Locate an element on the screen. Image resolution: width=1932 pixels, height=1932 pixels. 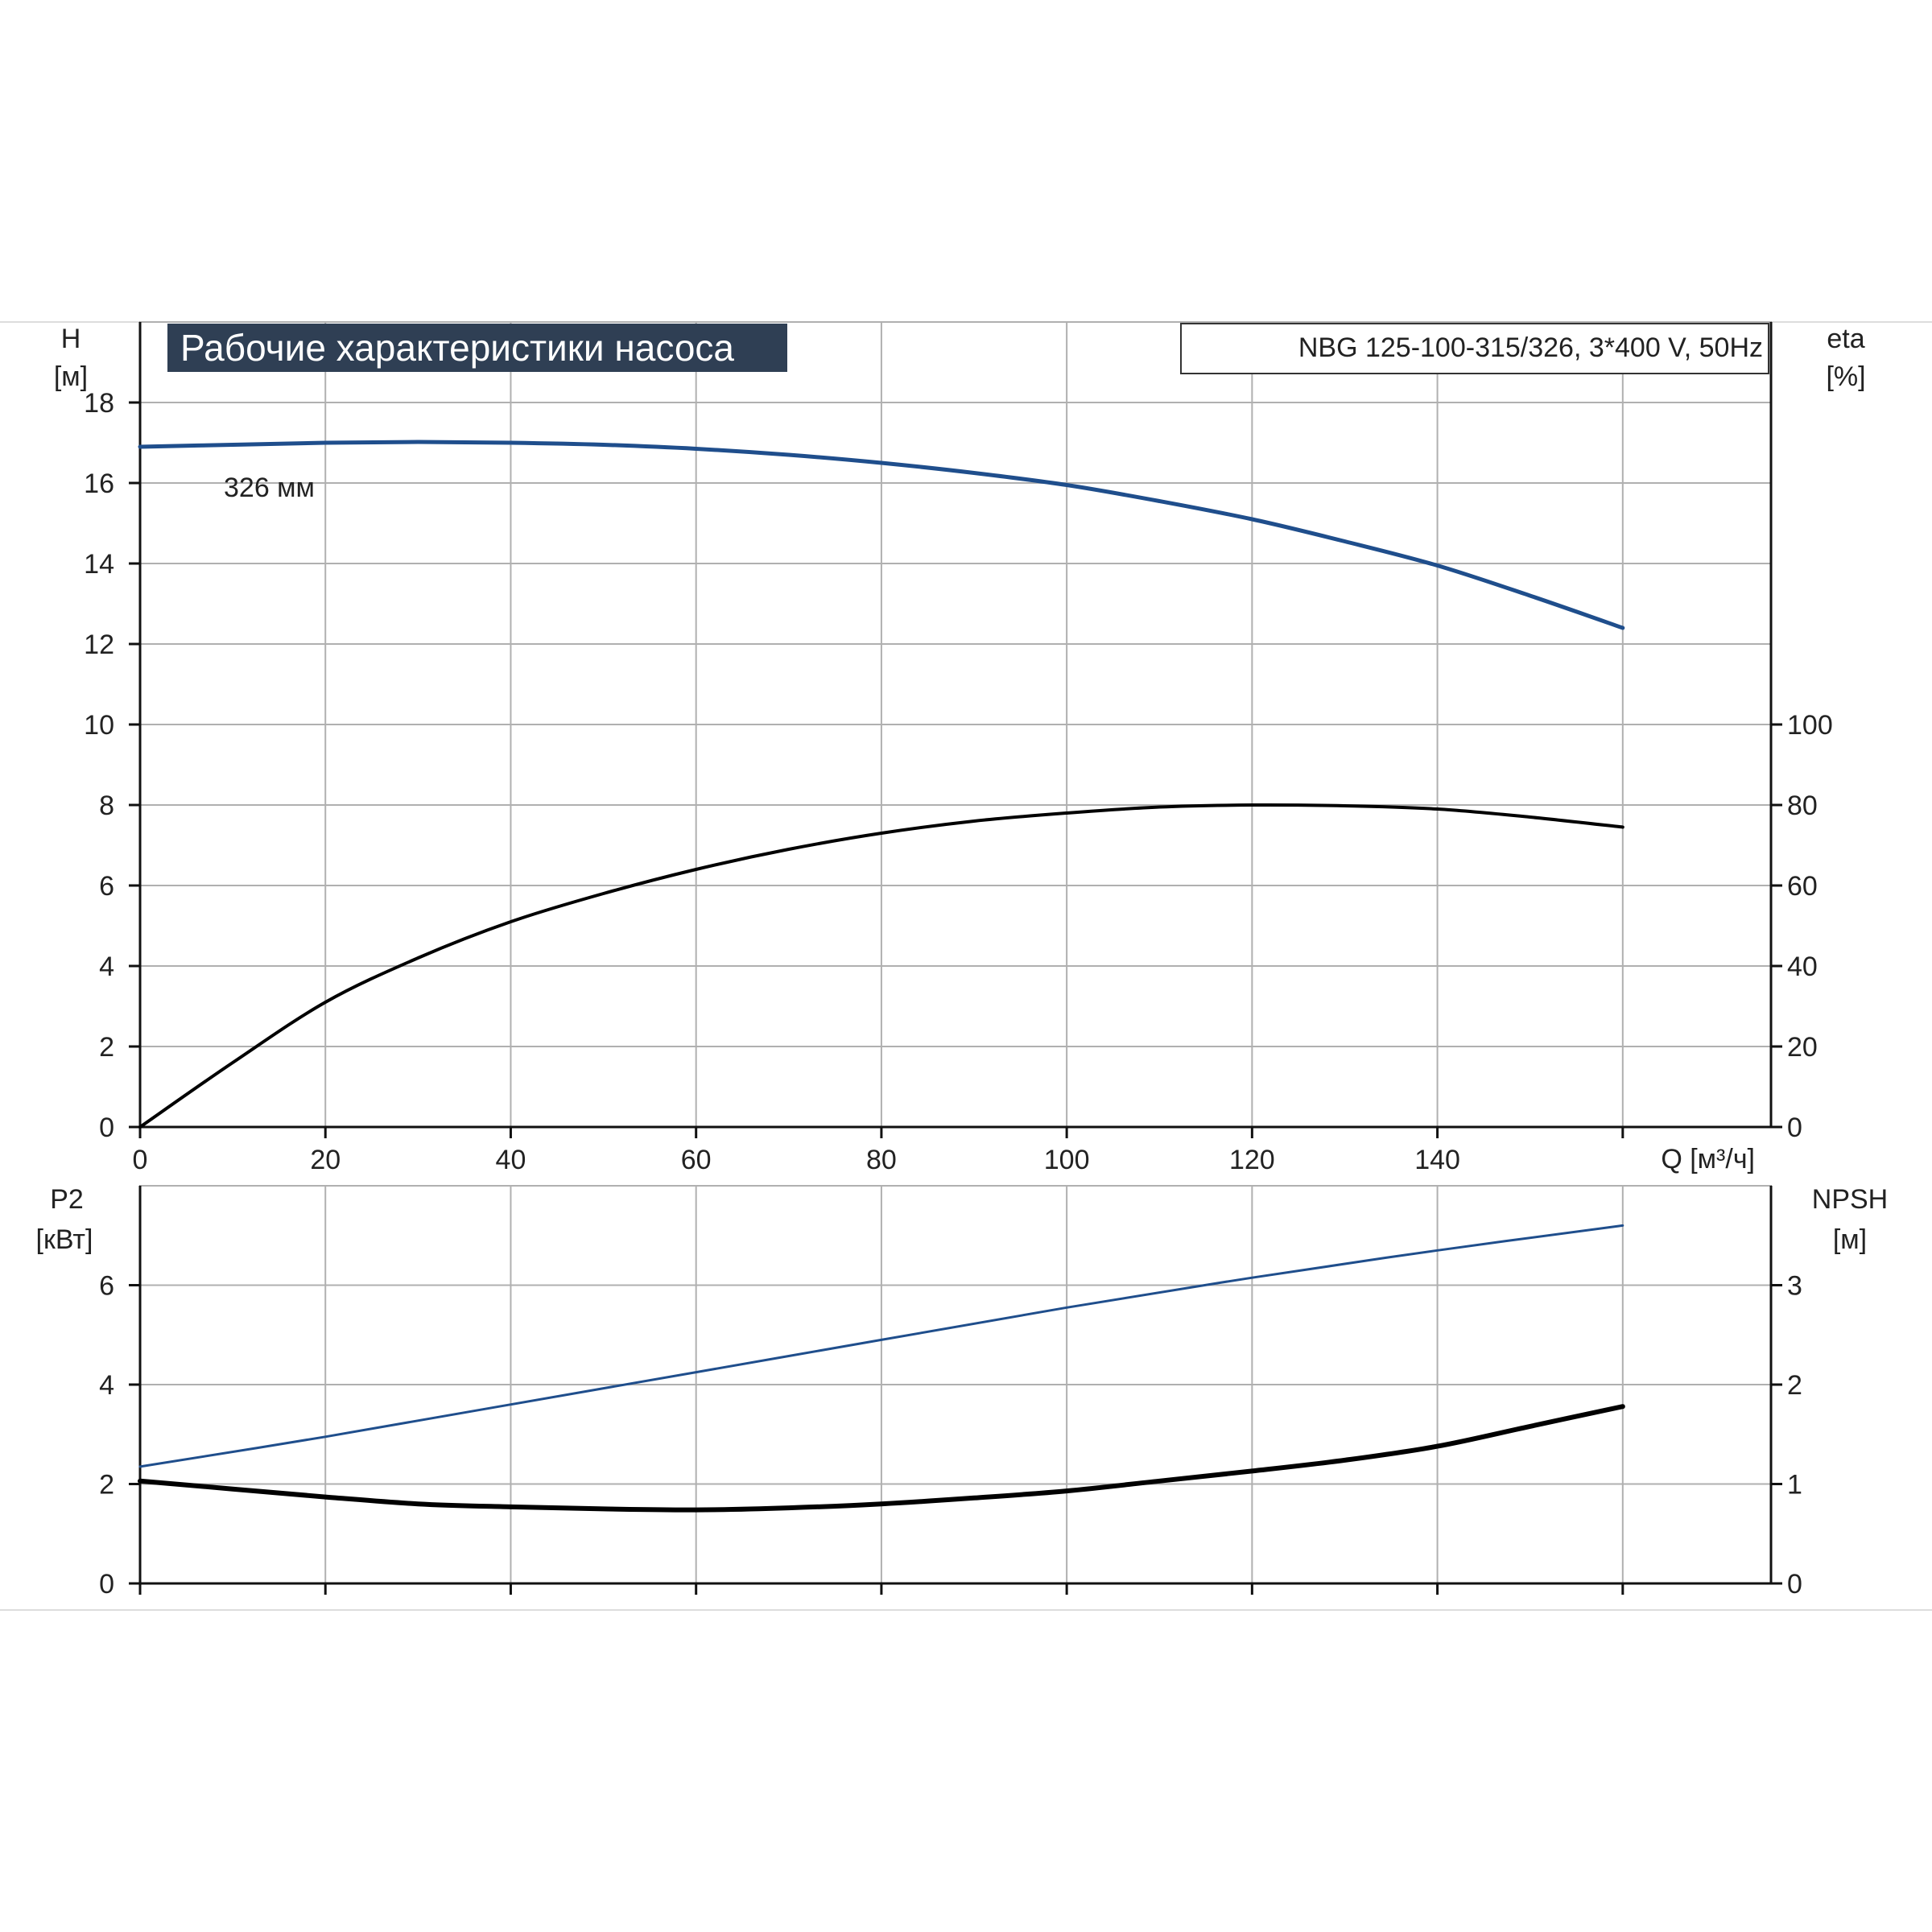
right-tick-label: 1 is located at coordinates (1794, 1485).